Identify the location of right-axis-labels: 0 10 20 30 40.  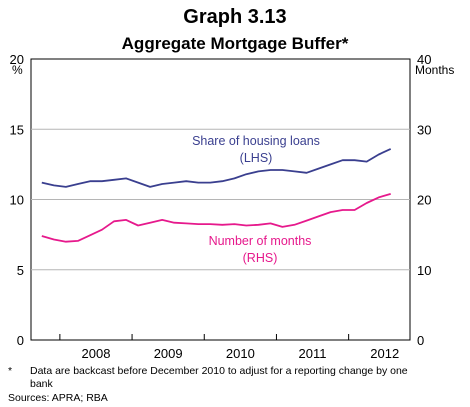
(424, 200).